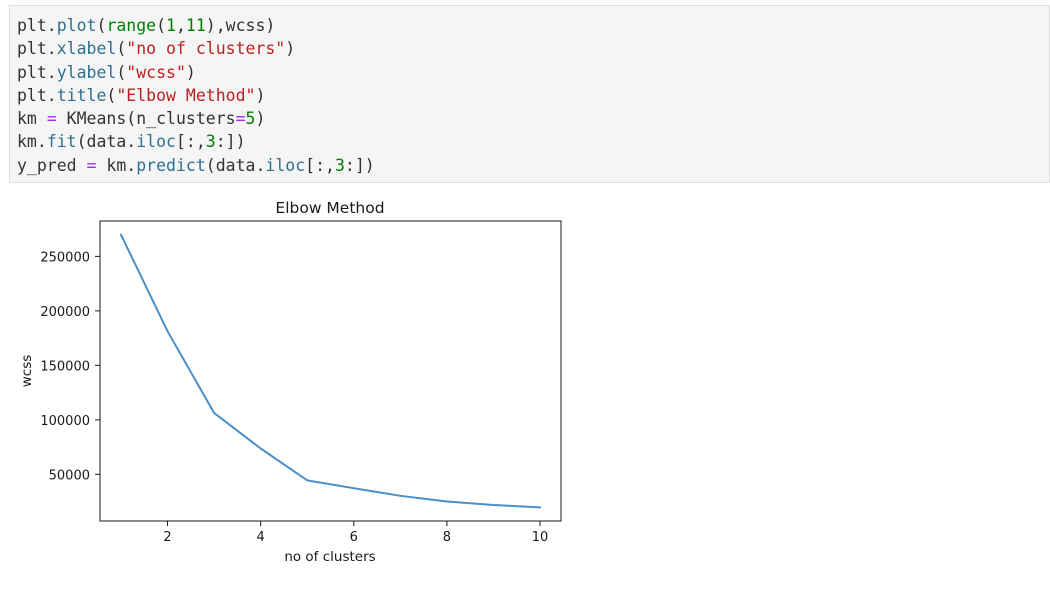  Describe the element at coordinates (86, 72) in the screenshot. I see `code-token: ylabel` at that location.